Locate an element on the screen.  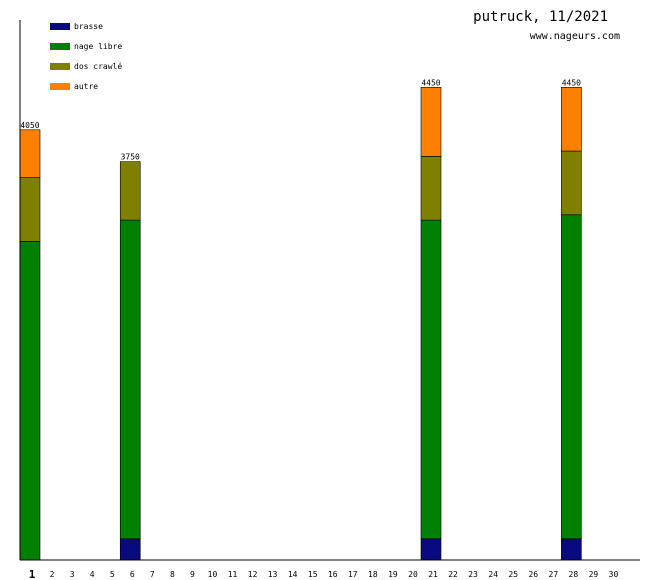
legend-label-nage-libre: nage libre is located at coordinates (98, 46).